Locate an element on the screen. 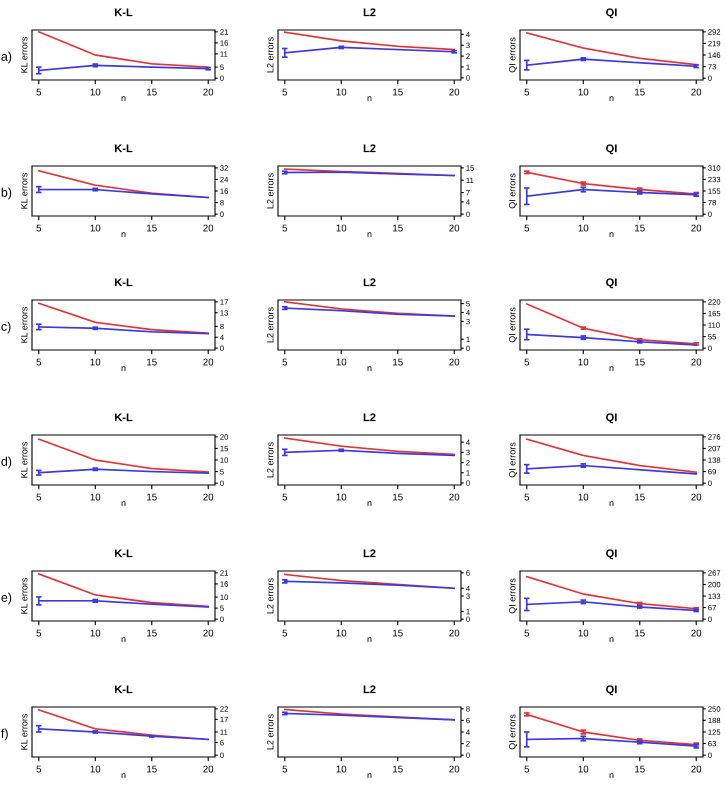 The width and height of the screenshot is (726, 811). text: c) is located at coordinates (6, 328).